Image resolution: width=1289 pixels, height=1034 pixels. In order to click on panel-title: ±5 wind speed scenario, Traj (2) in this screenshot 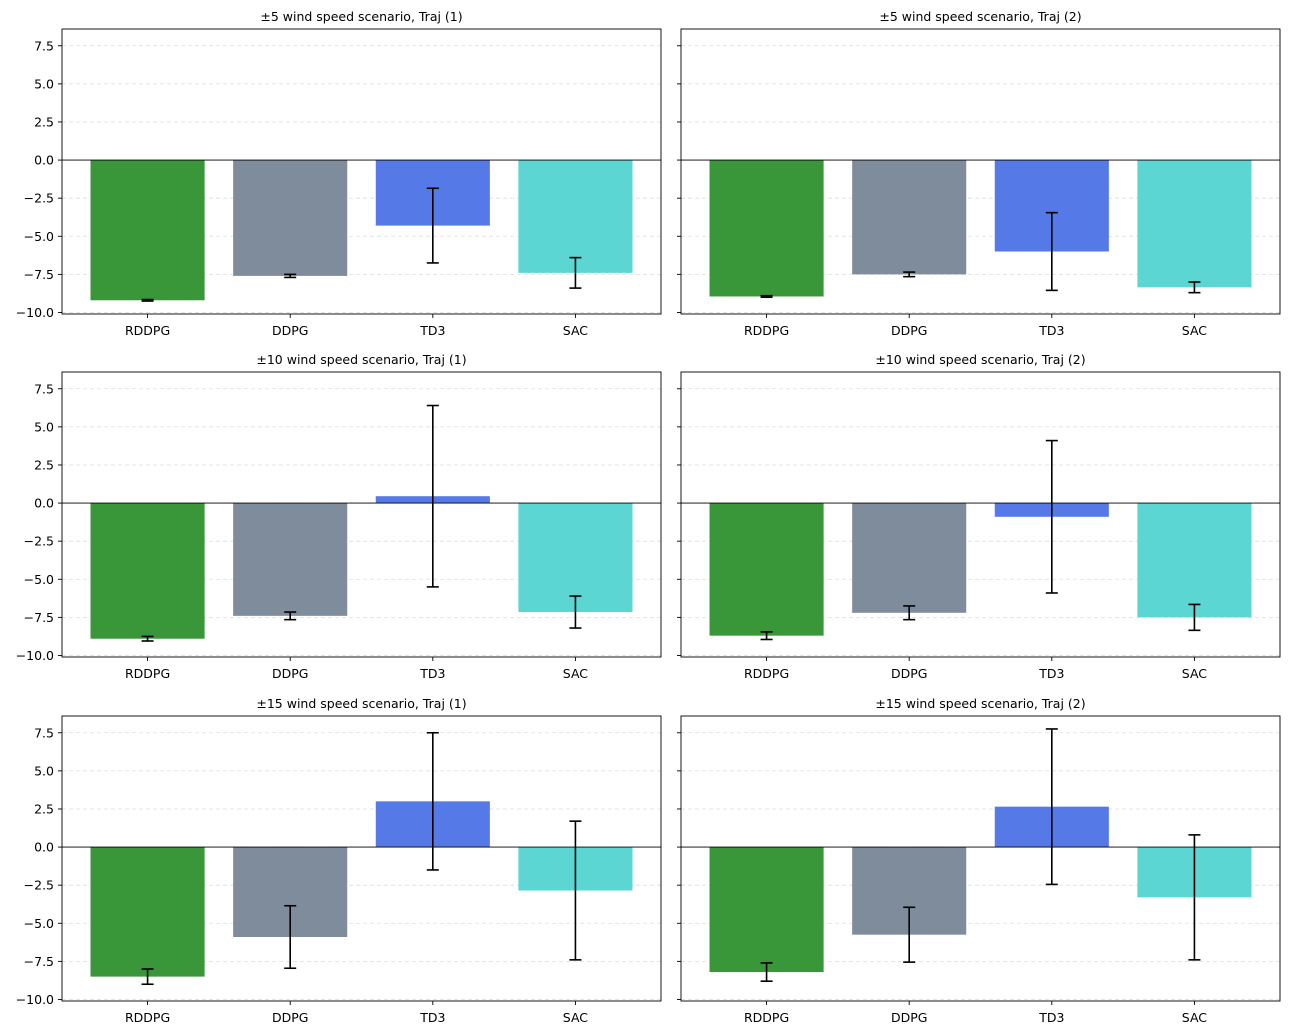, I will do `click(980, 16)`.